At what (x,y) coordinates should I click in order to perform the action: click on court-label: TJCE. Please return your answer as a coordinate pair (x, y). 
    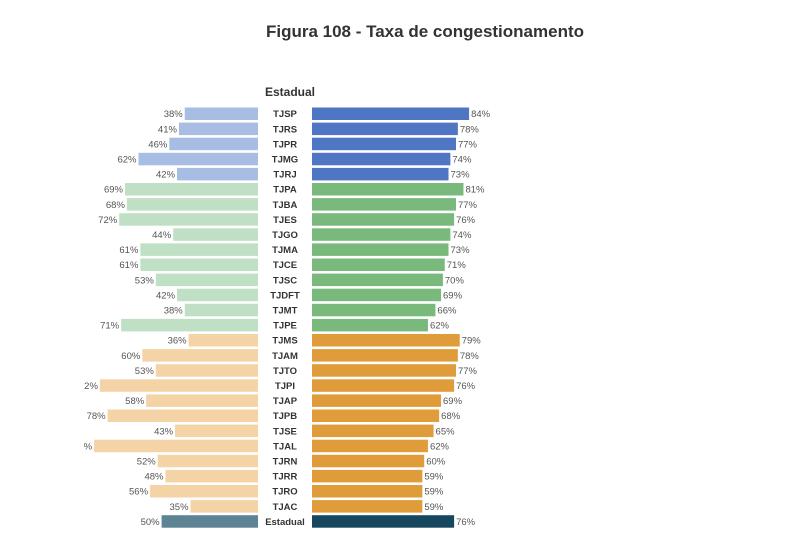
    Looking at the image, I should click on (285, 265).